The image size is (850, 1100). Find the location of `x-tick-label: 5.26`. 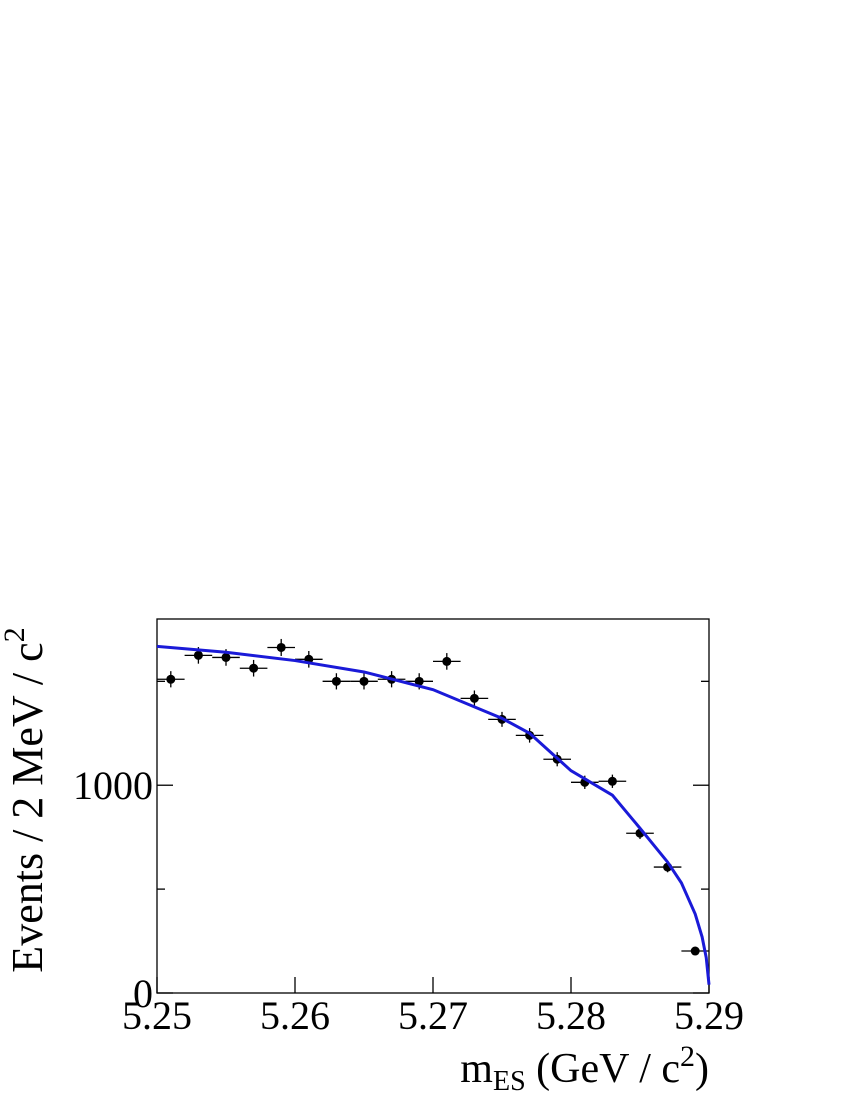

x-tick-label: 5.26 is located at coordinates (295, 1015).